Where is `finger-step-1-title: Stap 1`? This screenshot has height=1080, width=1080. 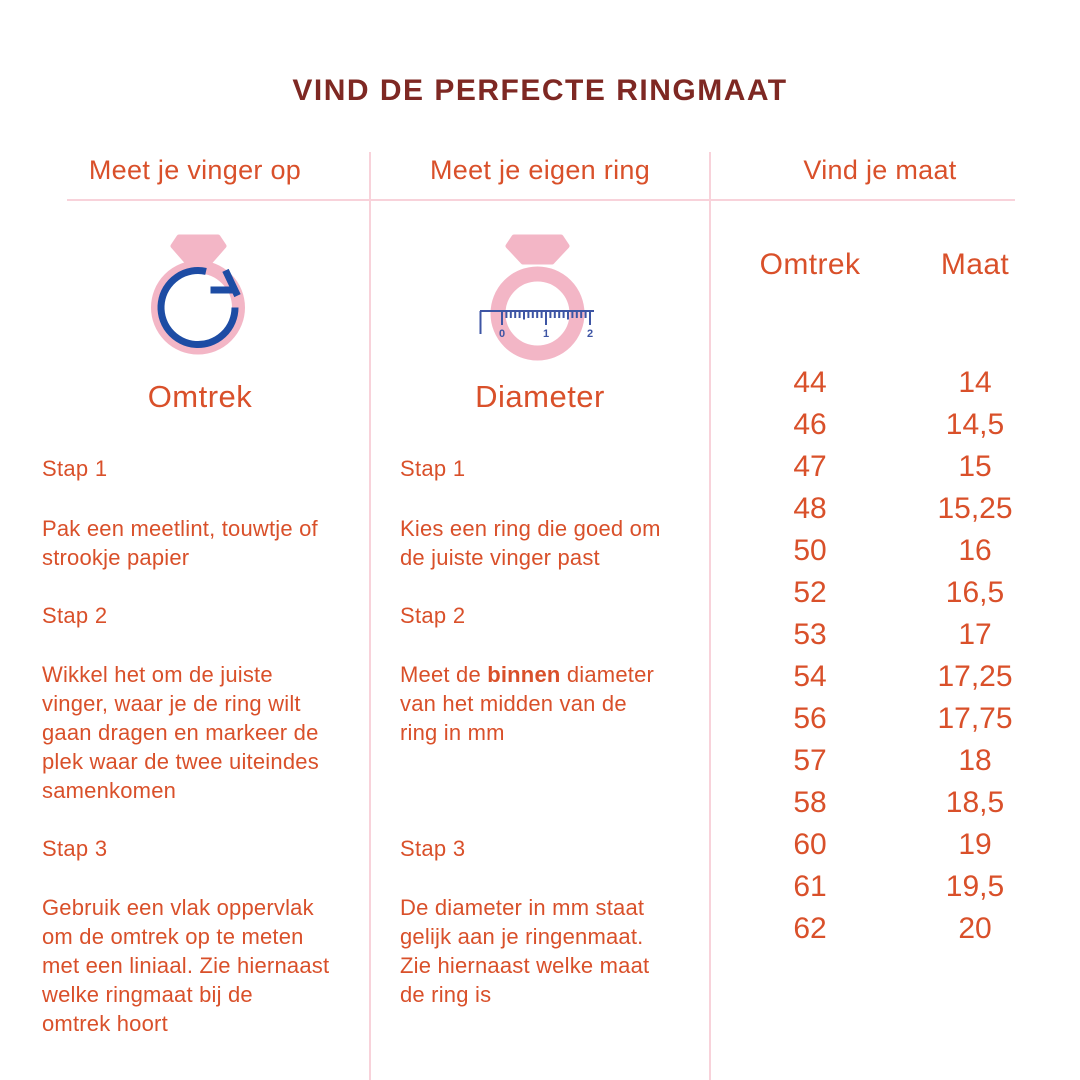 finger-step-1-title: Stap 1 is located at coordinates (75, 468).